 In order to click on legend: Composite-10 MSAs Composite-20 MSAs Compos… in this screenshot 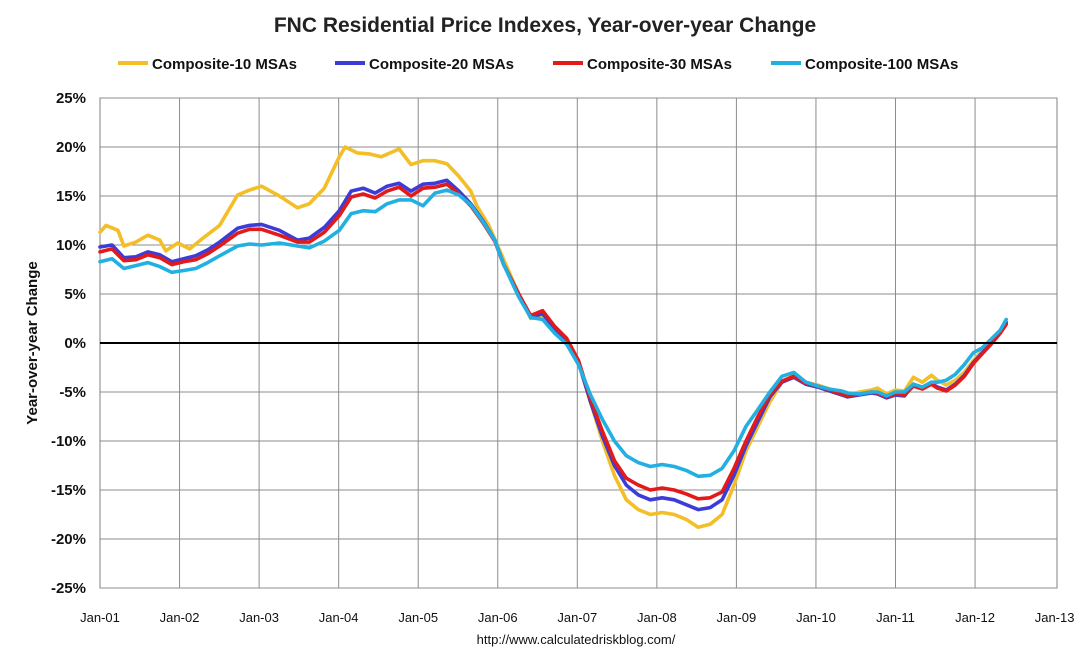, I will do `click(538, 64)`.